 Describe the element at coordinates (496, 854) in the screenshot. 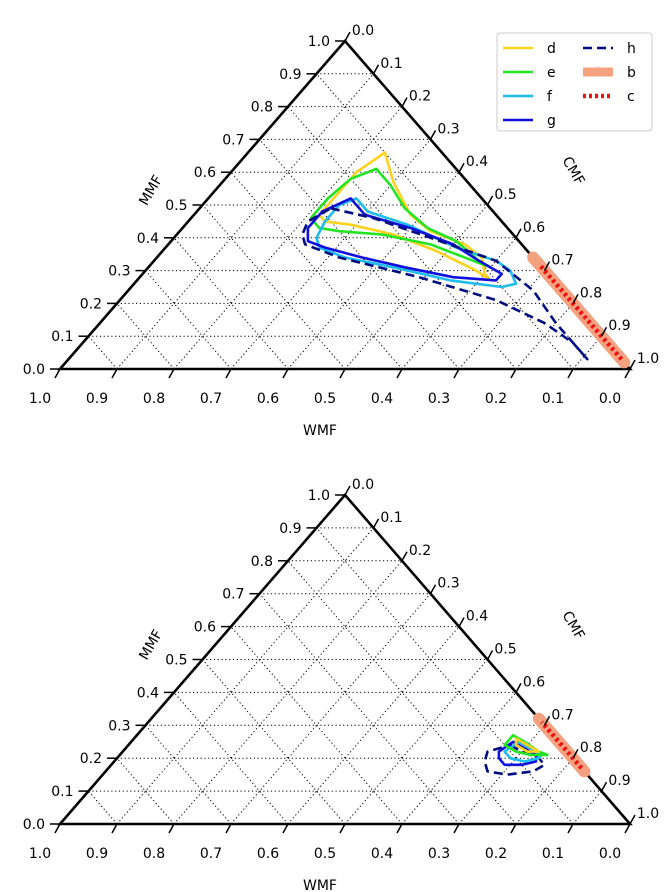

I see `tick-label-wmf: 0.2` at that location.